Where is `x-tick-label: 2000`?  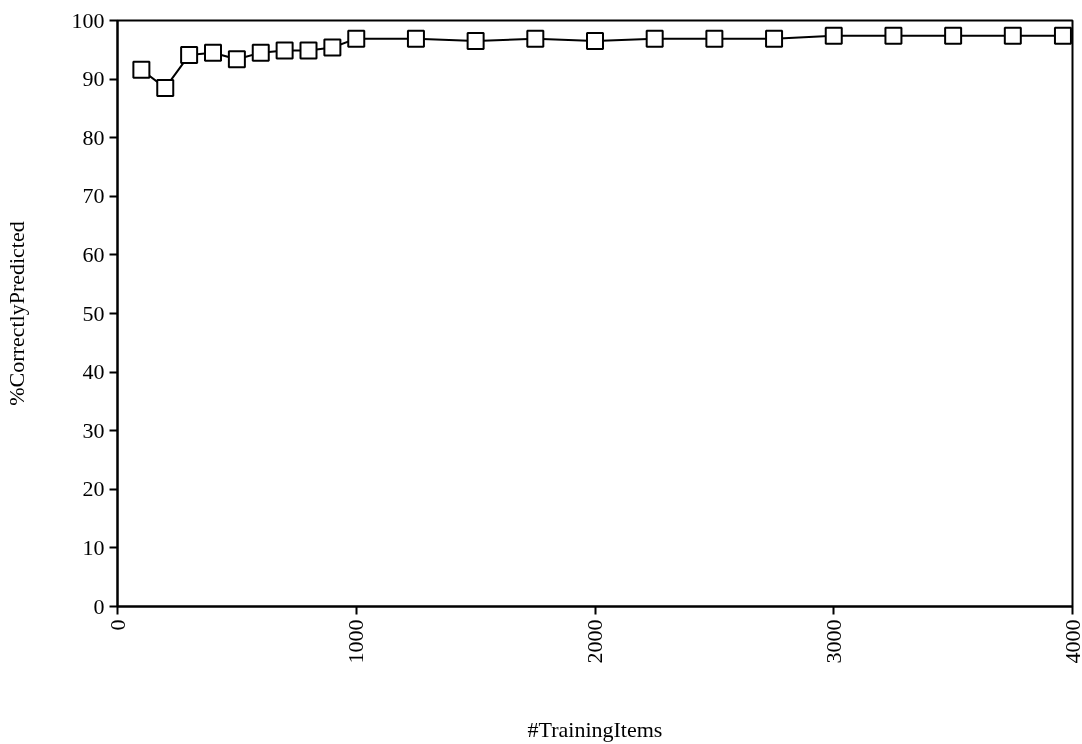 x-tick-label: 2000 is located at coordinates (594, 641).